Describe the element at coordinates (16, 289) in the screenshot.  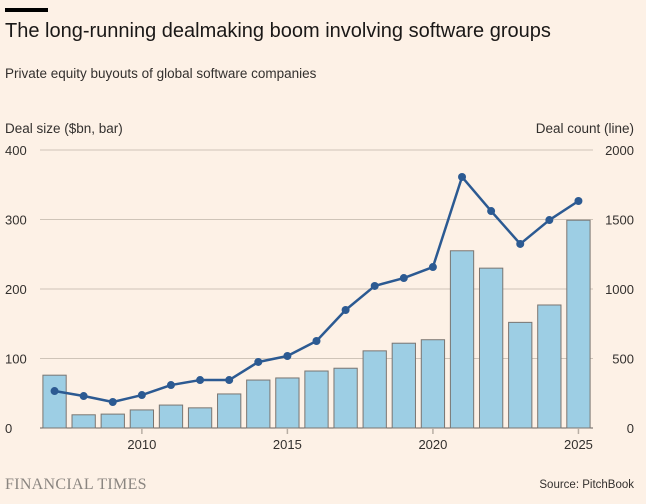
I see `y-tick-left: 200` at that location.